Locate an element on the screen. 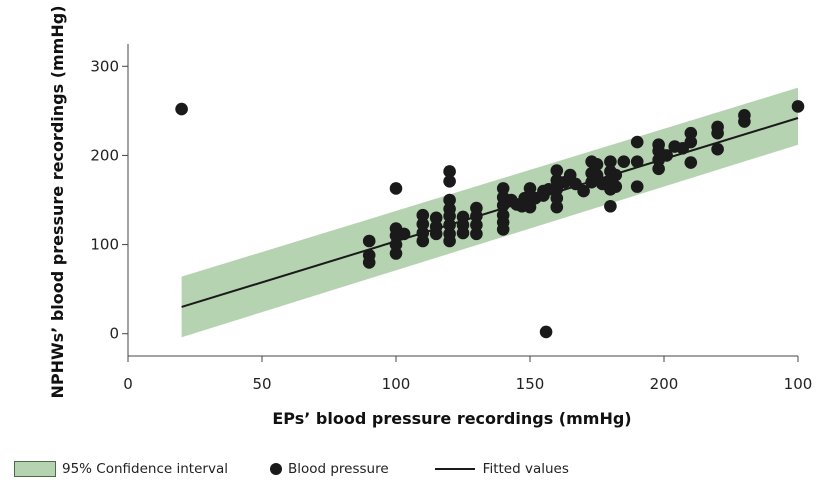  y-tick-label: 300 is located at coordinates (104, 66).